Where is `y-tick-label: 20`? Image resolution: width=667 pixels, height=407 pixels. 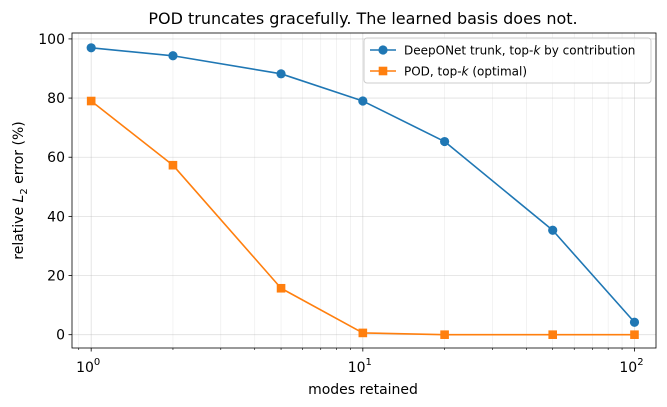
y-tick-label: 20 is located at coordinates (56, 277).